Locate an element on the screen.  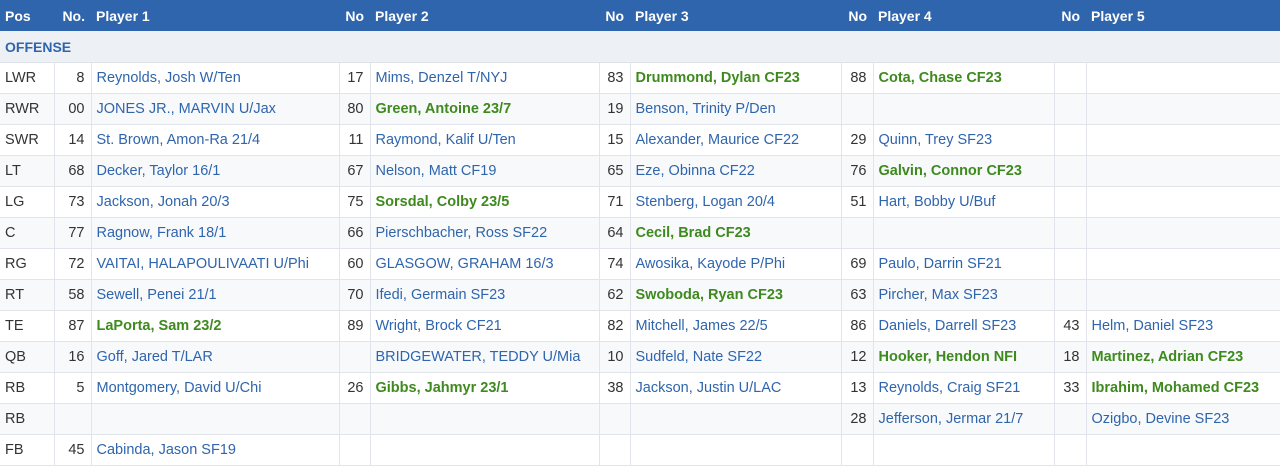
table-row: FB 45 Cabinda, Jason SF19 is located at coordinates (640, 450).